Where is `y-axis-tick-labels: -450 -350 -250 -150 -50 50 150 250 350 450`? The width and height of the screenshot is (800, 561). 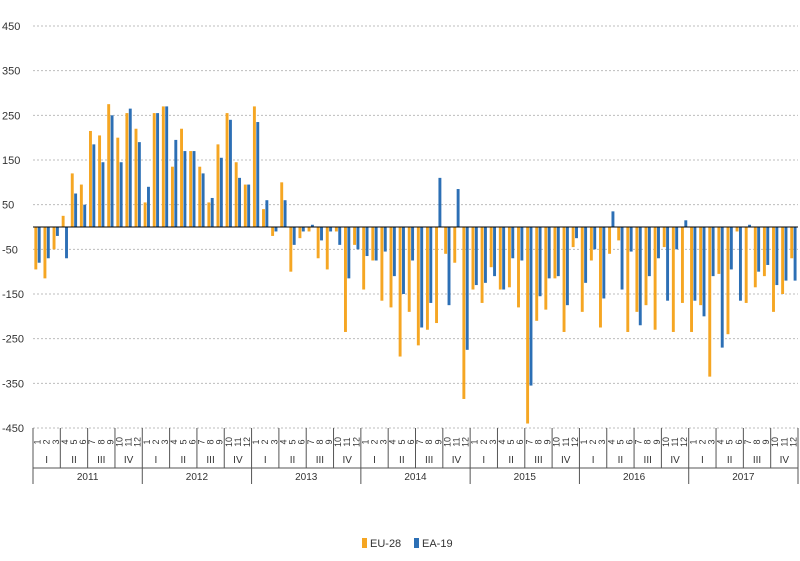 y-axis-tick-labels: -450 -350 -250 -150 -50 50 150 250 350 450 is located at coordinates (13, 228).